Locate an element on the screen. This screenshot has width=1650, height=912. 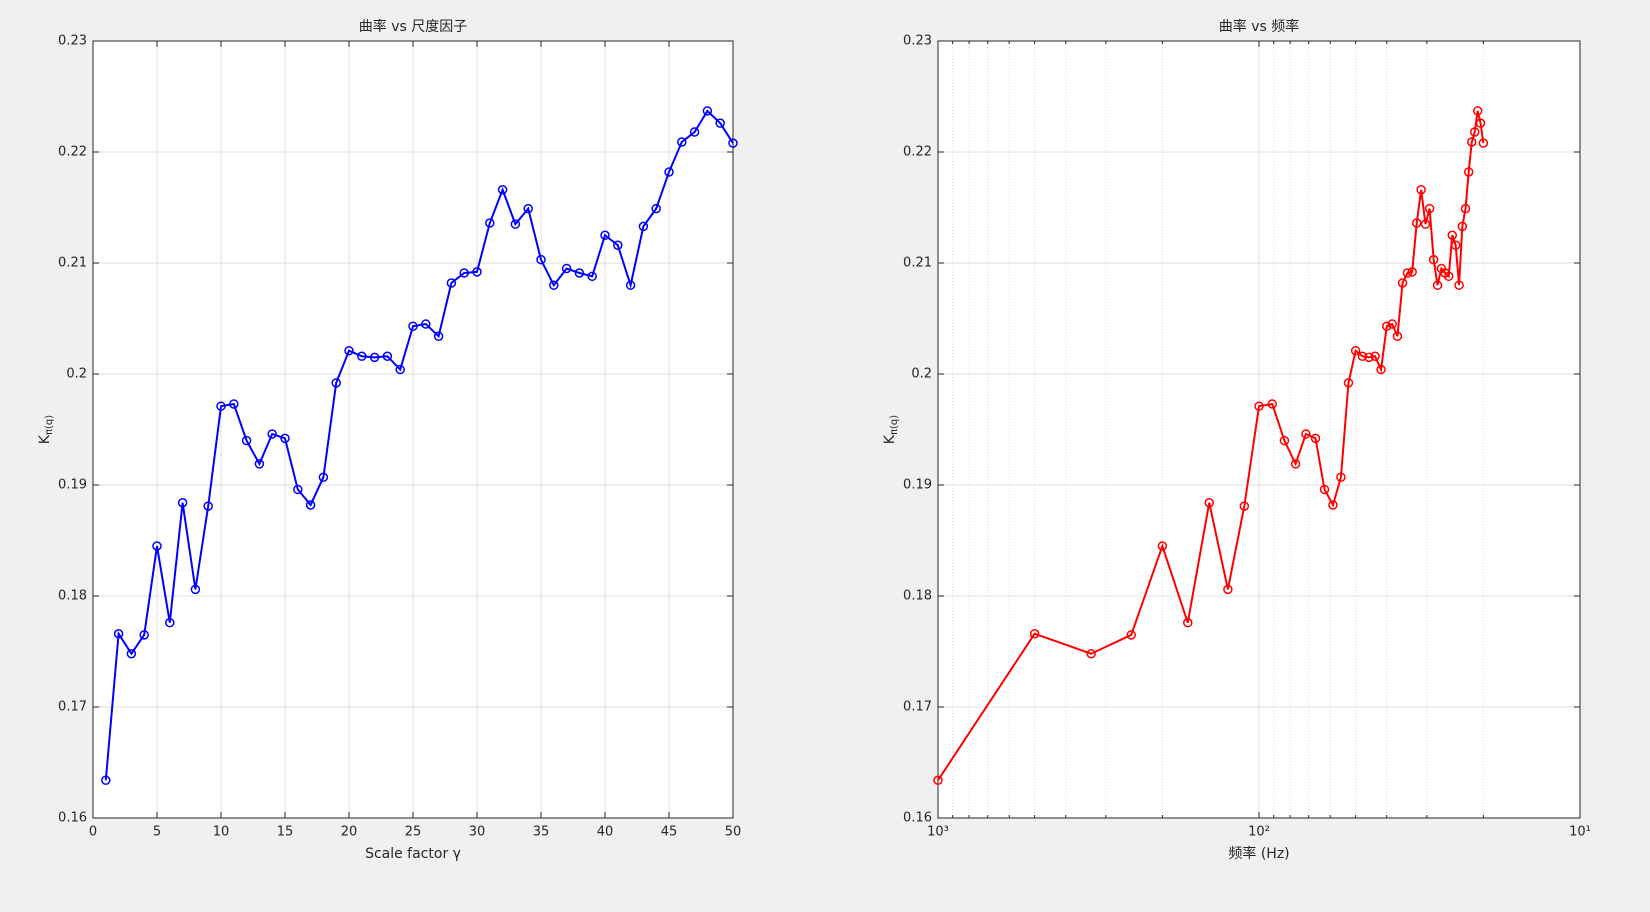
y-tick-label: 0.2 is located at coordinates (921, 374).